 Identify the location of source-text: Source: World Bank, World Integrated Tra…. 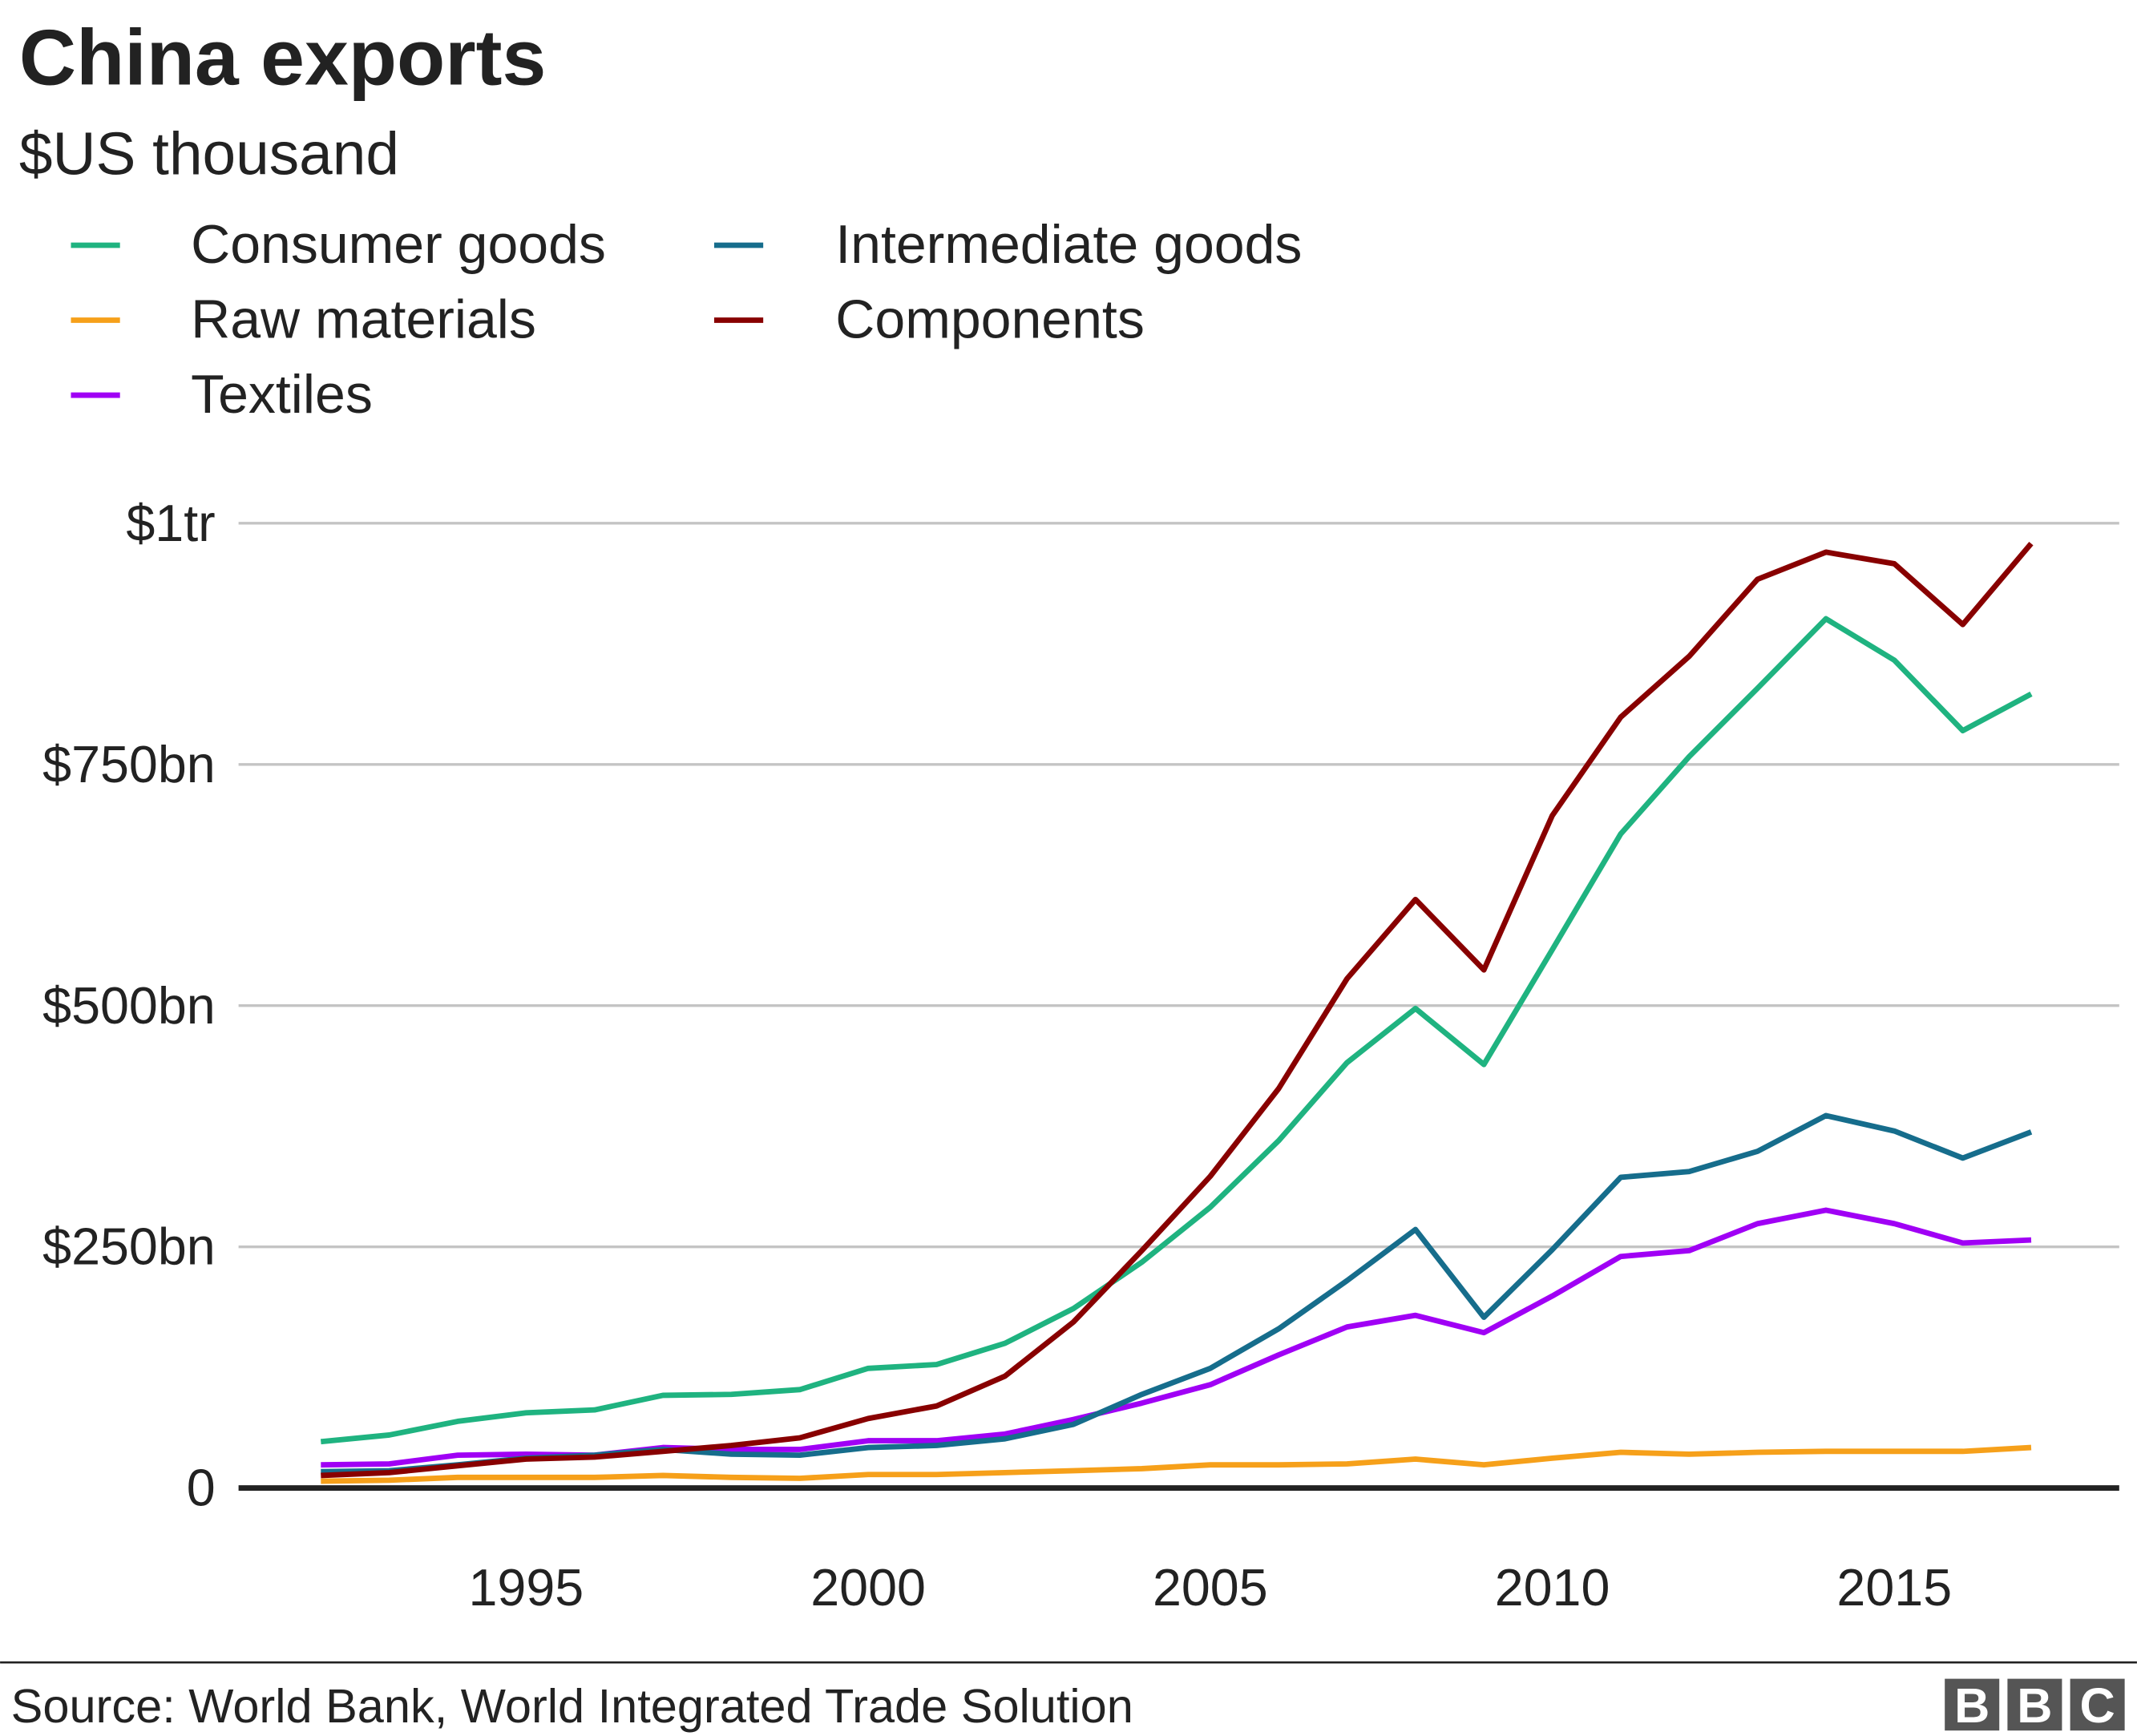
(572, 1706).